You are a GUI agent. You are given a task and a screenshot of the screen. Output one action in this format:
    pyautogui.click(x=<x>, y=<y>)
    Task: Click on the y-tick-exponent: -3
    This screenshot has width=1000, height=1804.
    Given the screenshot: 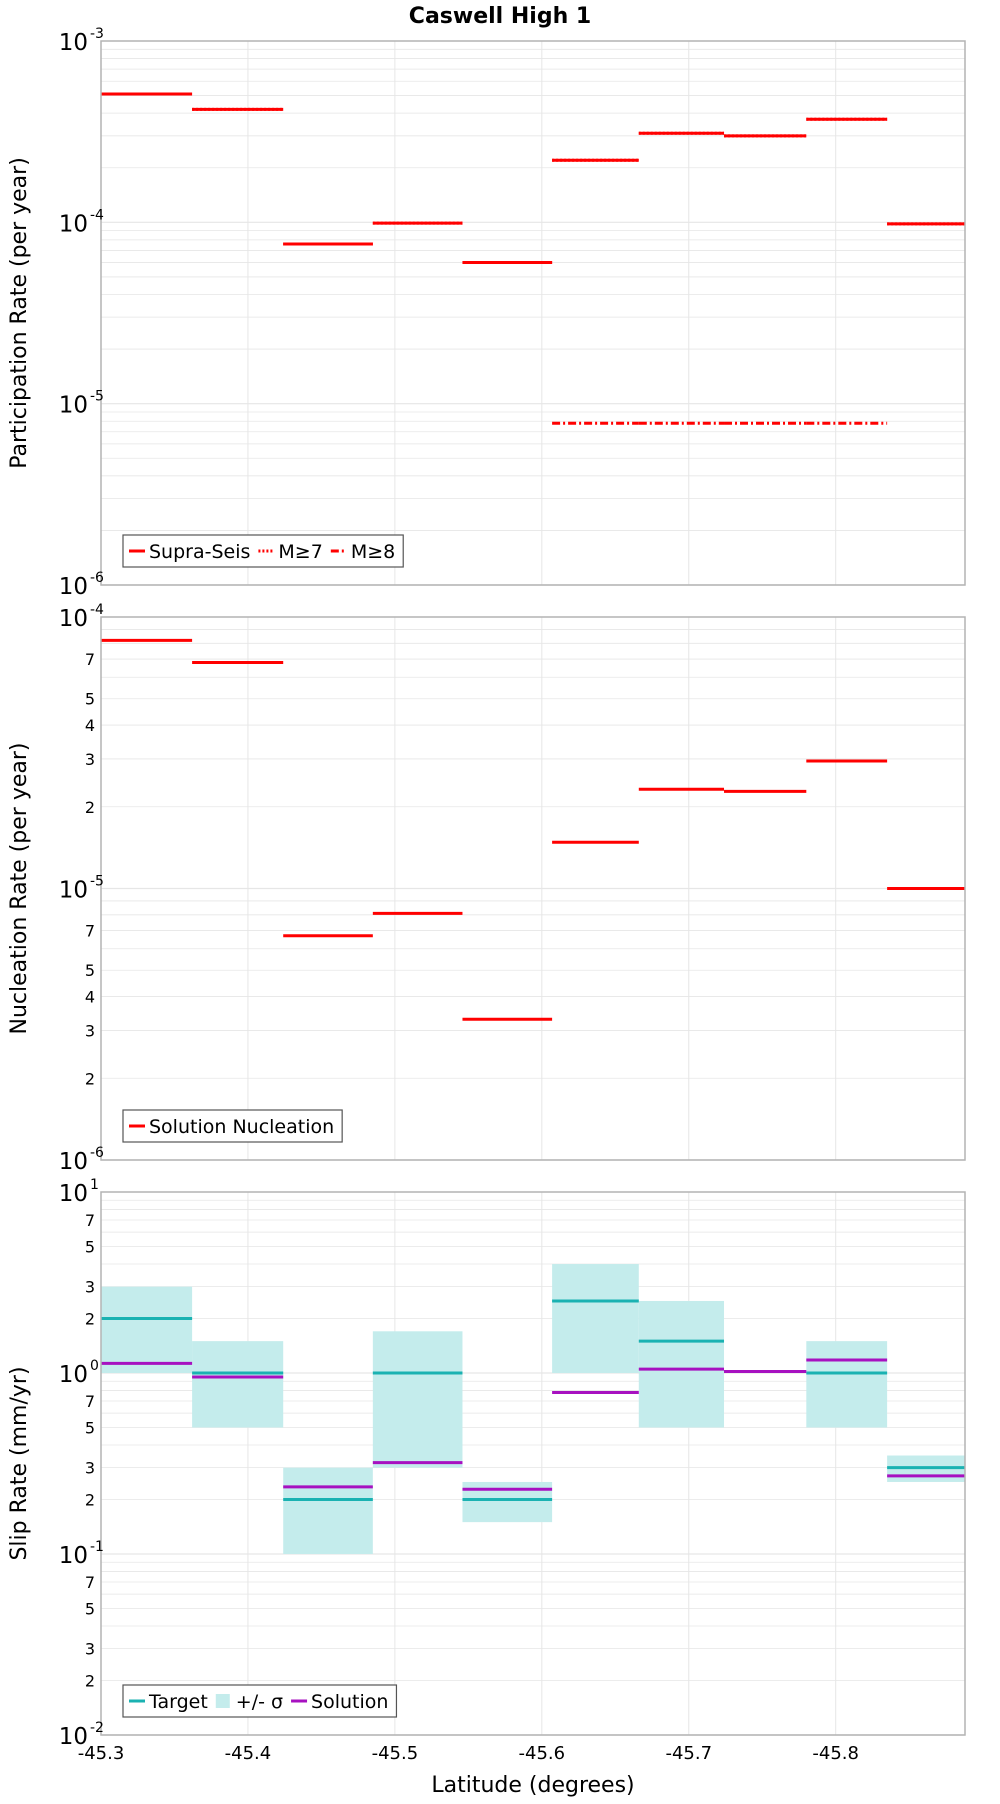 What is the action you would take?
    pyautogui.click(x=97, y=34)
    